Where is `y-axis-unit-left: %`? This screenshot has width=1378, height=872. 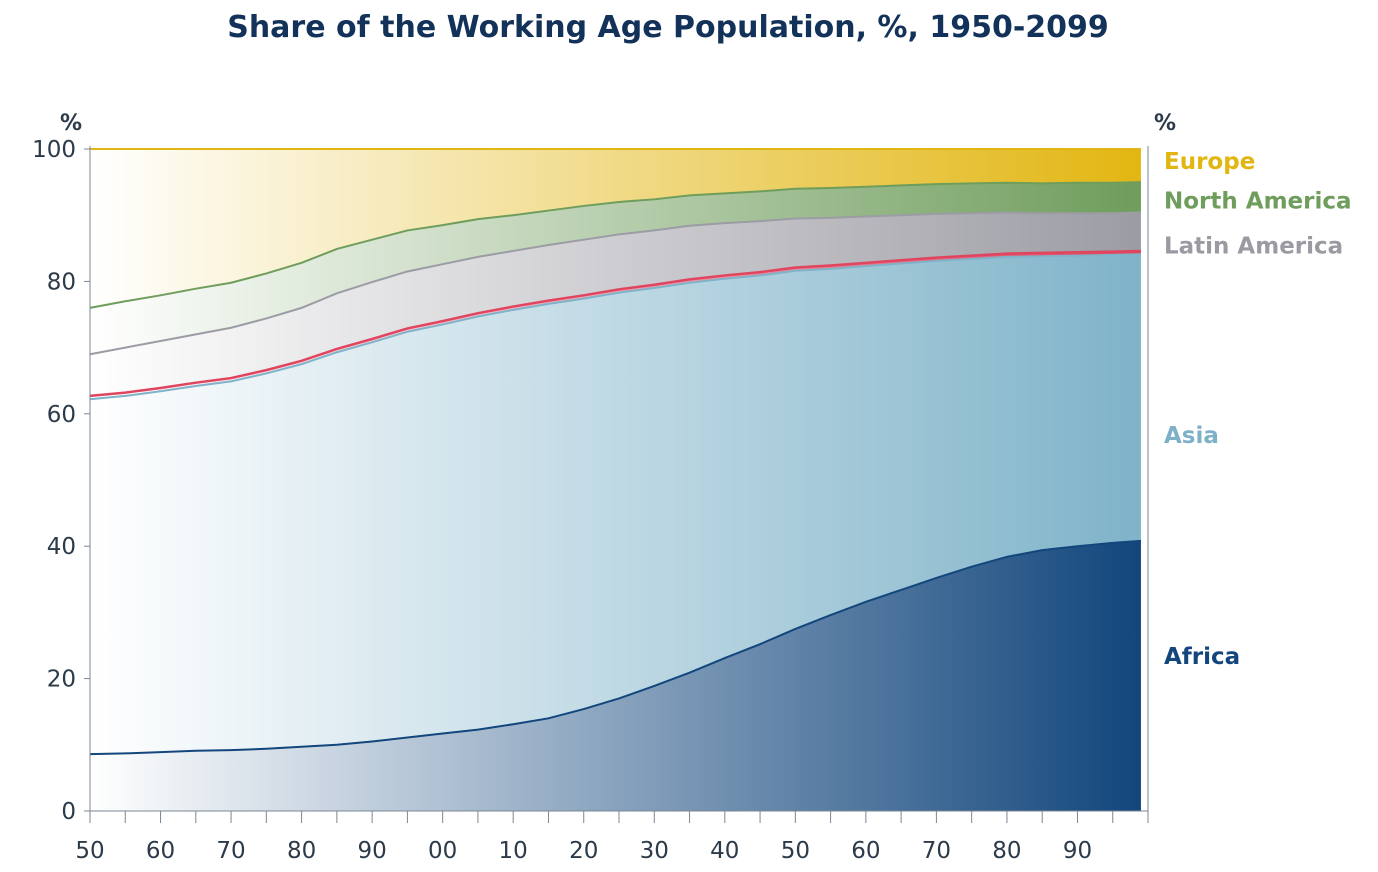
y-axis-unit-left: % is located at coordinates (71, 123).